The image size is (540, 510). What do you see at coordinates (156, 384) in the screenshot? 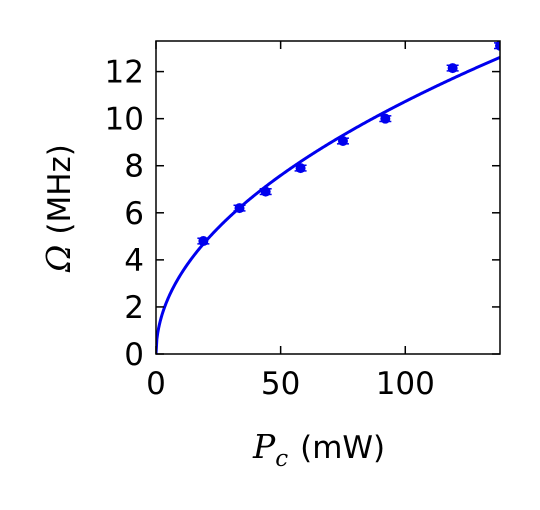
I see `x-tick-label: 0` at bounding box center [156, 384].